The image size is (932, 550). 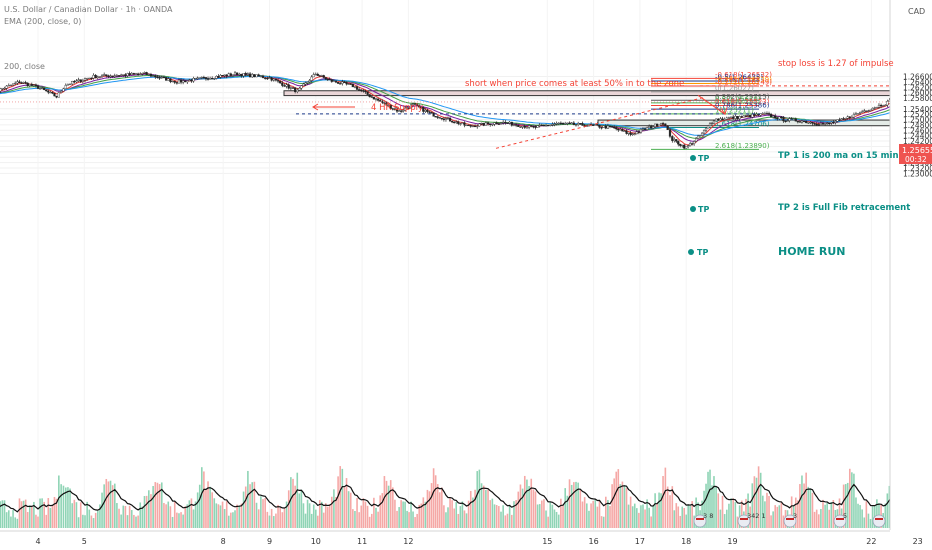 I want to click on economic-events-row: 3 8 342 1 3 5, so click(x=789, y=520).